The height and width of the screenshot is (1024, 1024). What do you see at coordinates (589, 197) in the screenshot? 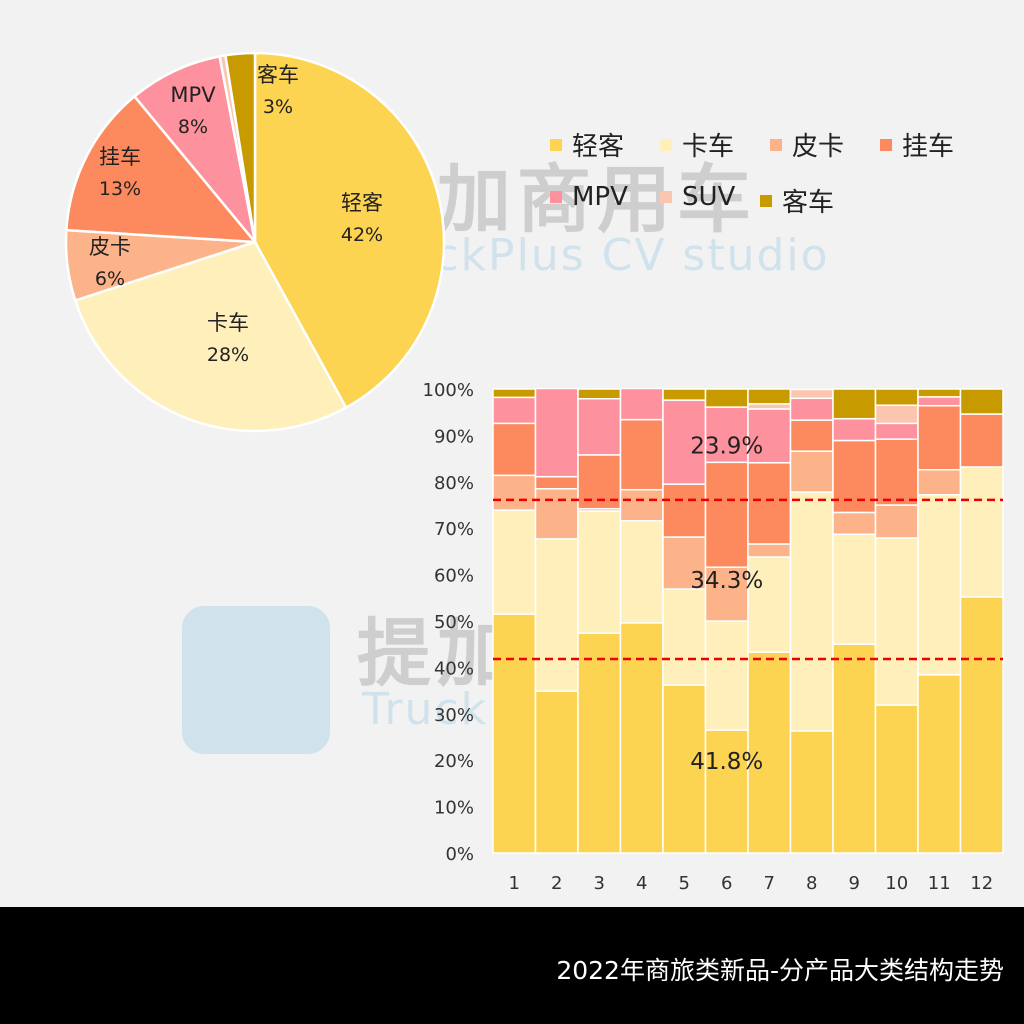
I see `legend-item-MPV: MPV` at bounding box center [589, 197].